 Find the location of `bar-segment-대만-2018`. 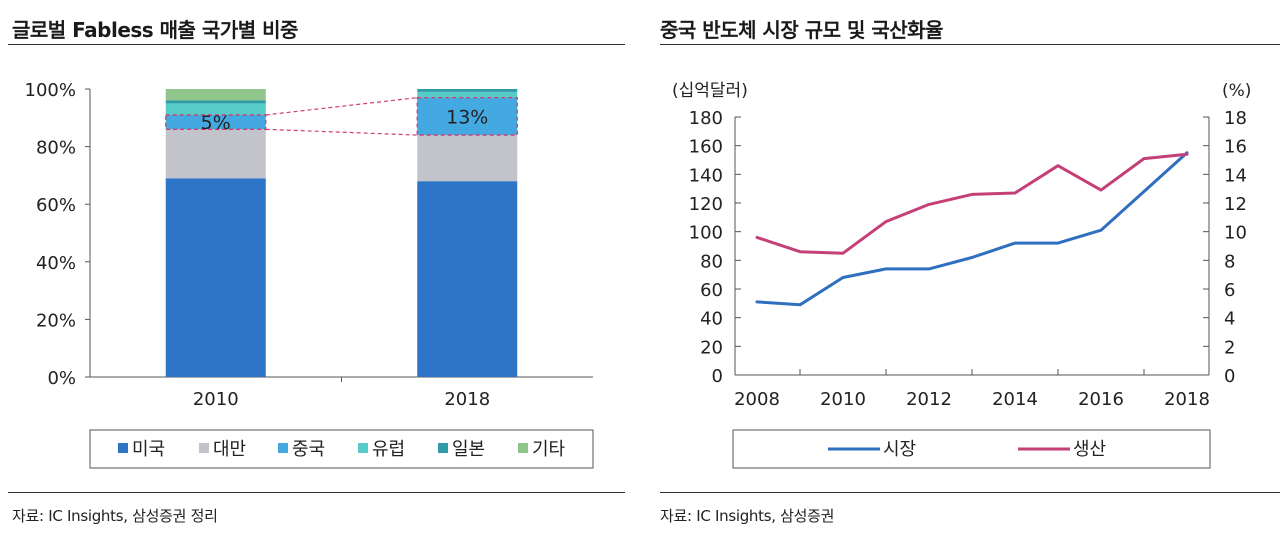

bar-segment-대만-2018 is located at coordinates (467, 158).